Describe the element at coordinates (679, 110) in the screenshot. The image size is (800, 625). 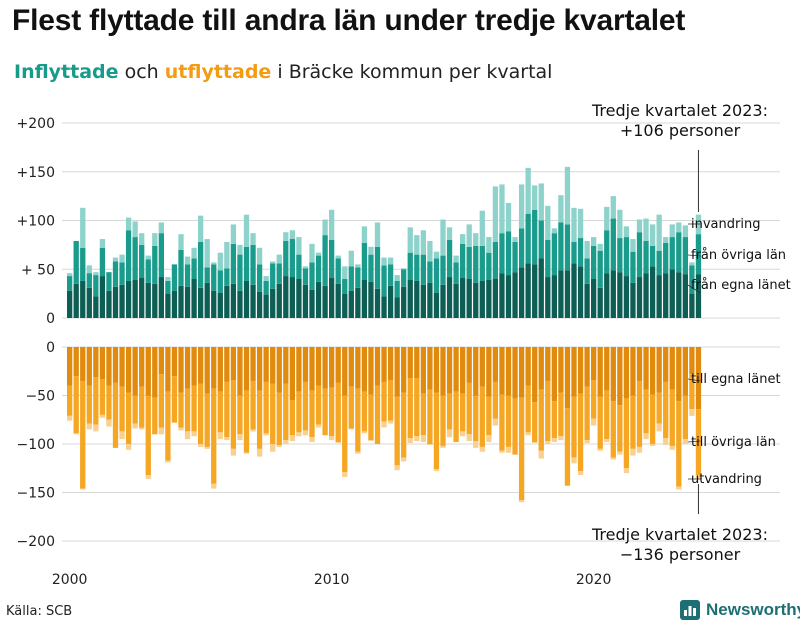
I see `annotation-top-line1: Tredje kvartalet 2023:` at that location.